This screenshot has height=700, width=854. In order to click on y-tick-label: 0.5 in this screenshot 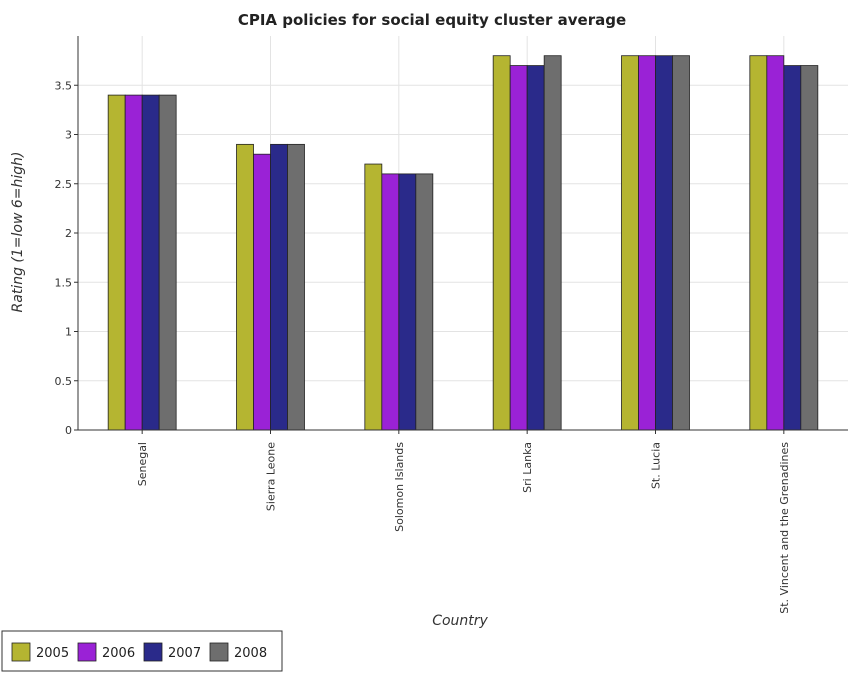, I will do `click(64, 381)`.